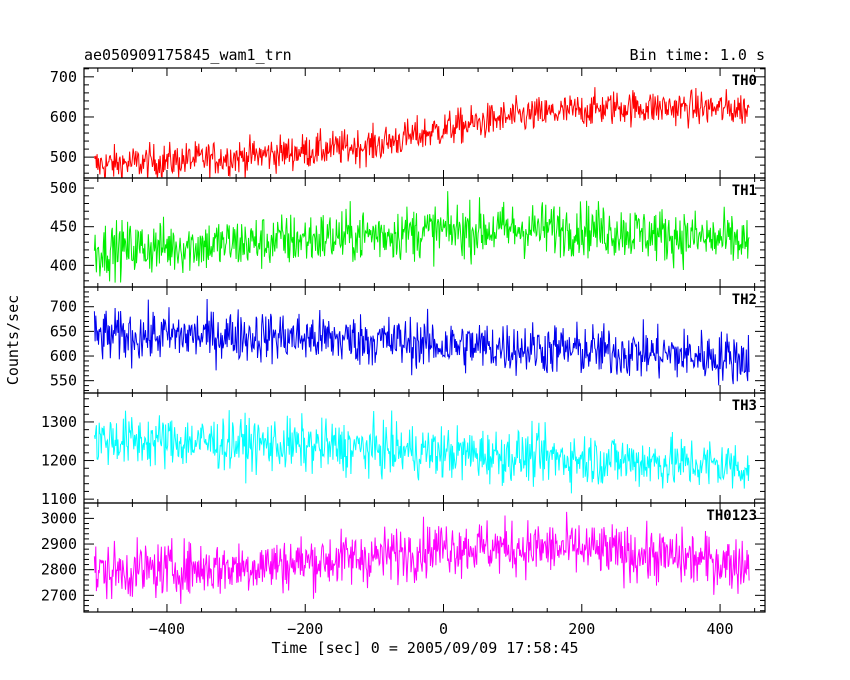 The height and width of the screenshot is (680, 850). Describe the element at coordinates (720, 629) in the screenshot. I see `x-tick-label: 400` at that location.